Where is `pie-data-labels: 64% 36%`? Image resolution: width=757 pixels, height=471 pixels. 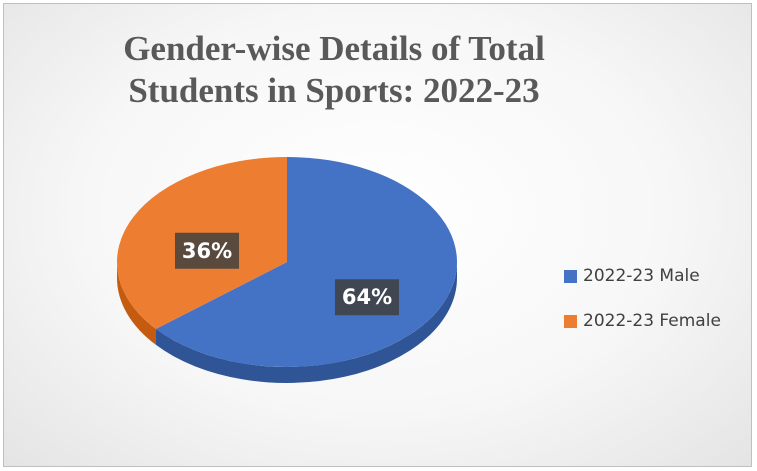
pie-data-labels: 64% 36% is located at coordinates (287, 274).